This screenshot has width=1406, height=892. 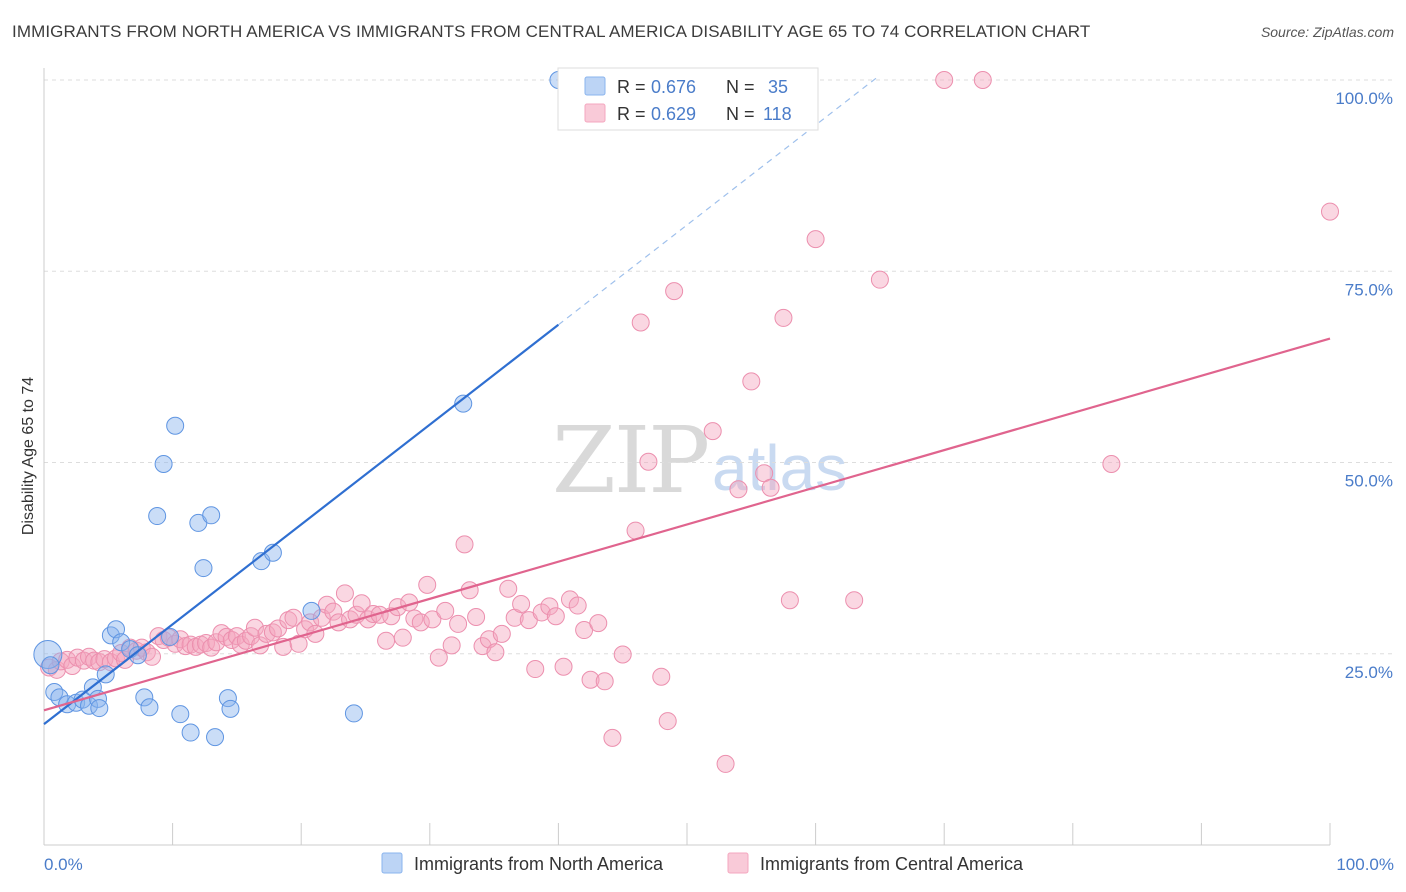 I want to click on legend-north-r-label: R =, so click(x=631, y=87).